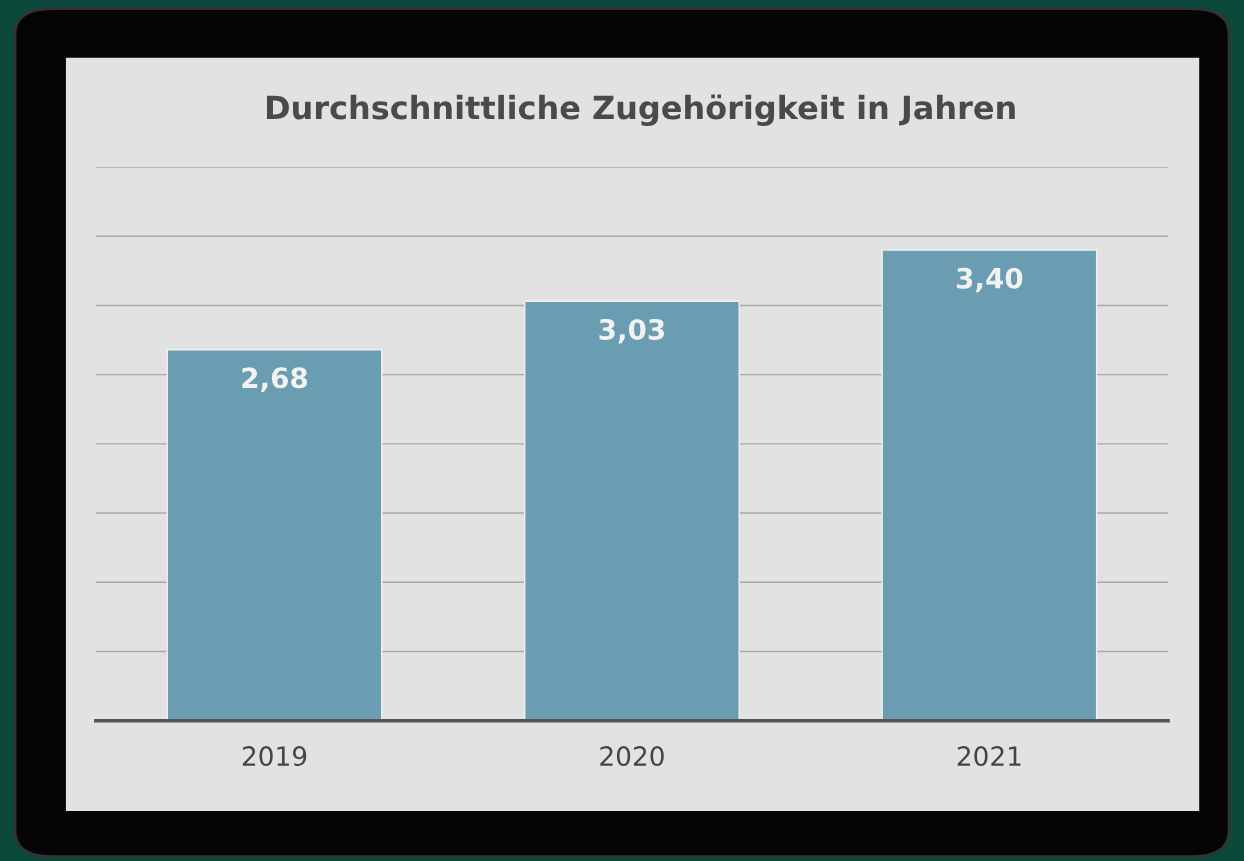 This screenshot has height=861, width=1244. Describe the element at coordinates (989, 280) in the screenshot. I see `data-label: 3,40` at that location.